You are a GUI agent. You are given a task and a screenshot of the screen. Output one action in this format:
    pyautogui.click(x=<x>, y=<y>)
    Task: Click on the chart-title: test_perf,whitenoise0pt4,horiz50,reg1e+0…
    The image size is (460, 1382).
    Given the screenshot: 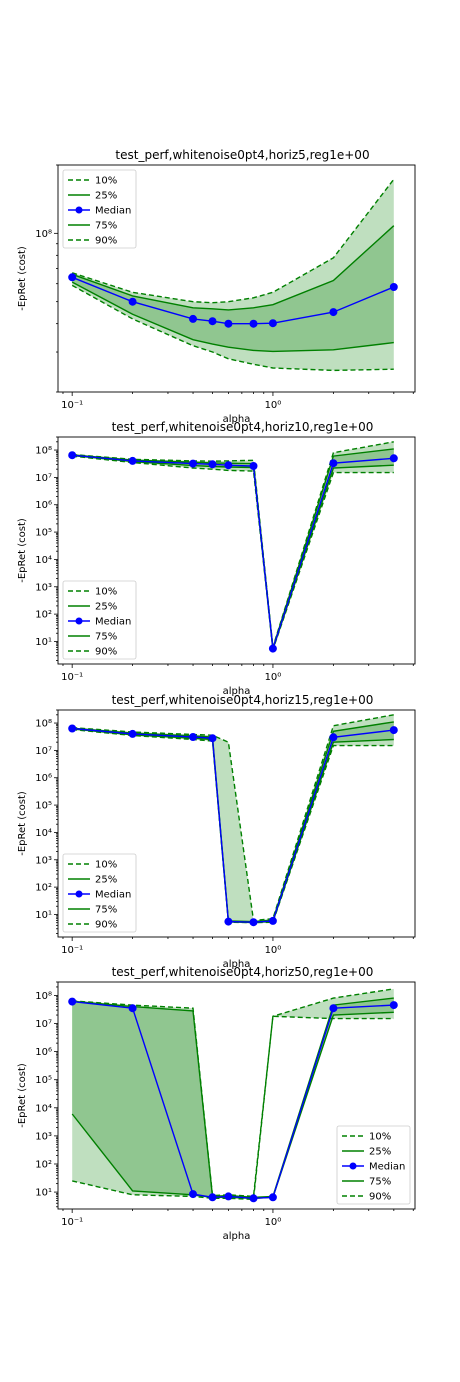 What is the action you would take?
    pyautogui.click(x=243, y=972)
    